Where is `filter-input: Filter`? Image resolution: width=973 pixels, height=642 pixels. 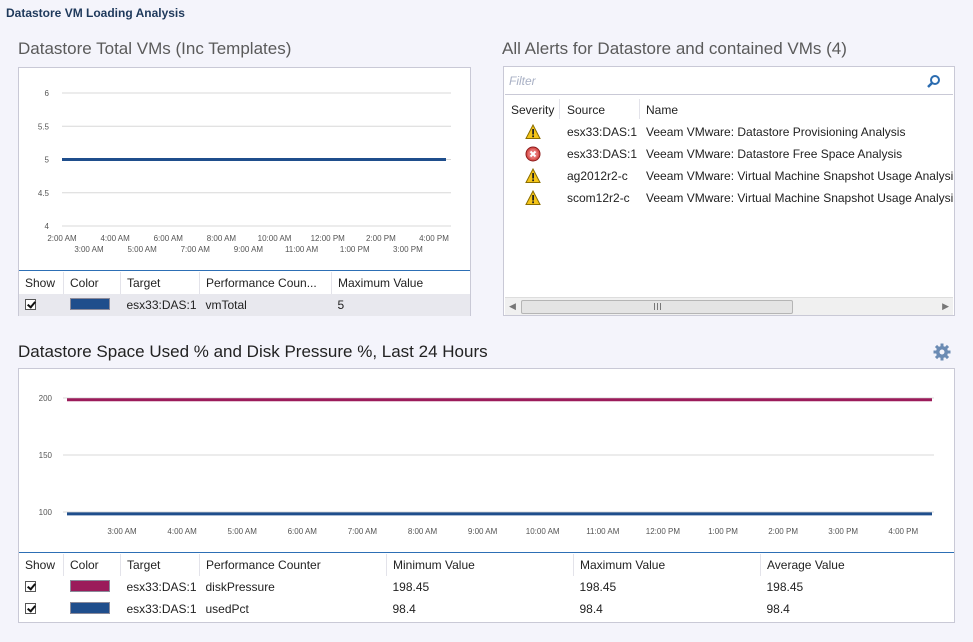
filter-input: Filter is located at coordinates (729, 81).